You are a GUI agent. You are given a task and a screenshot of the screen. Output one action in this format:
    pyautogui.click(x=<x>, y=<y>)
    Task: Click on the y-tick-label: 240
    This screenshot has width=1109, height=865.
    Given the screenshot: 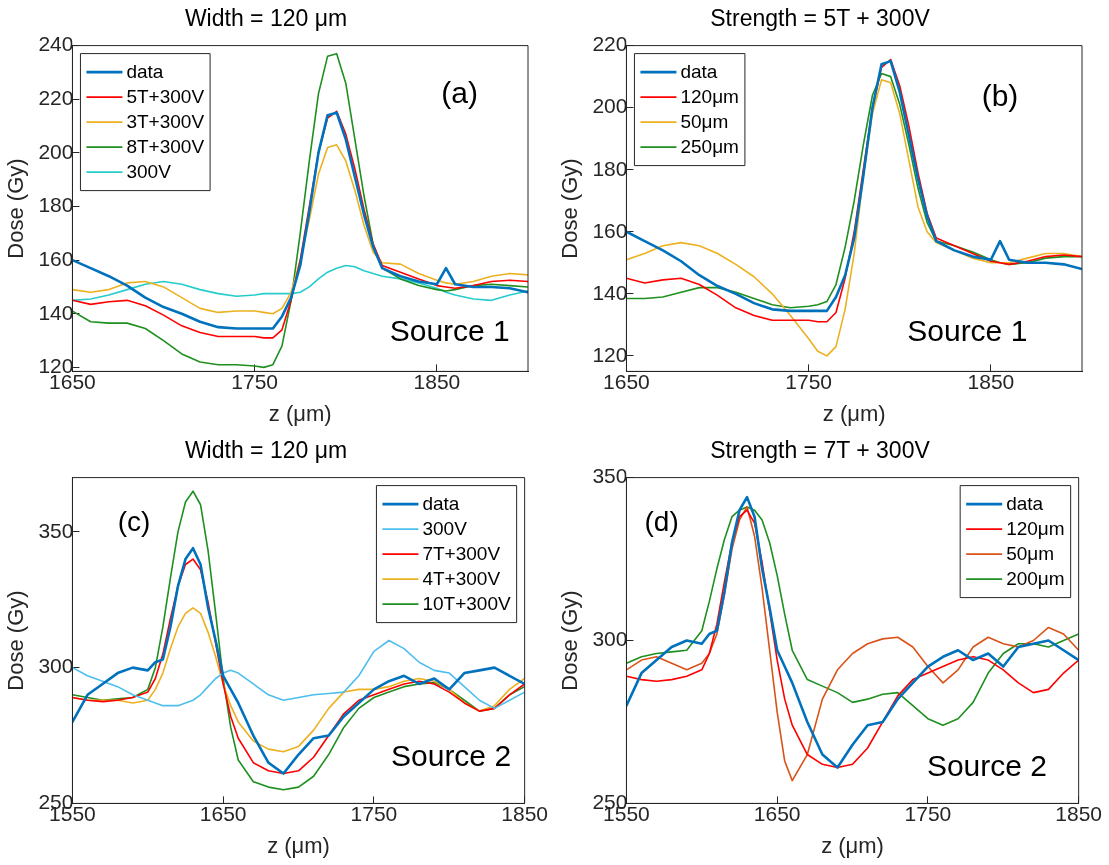 What is the action you would take?
    pyautogui.click(x=56, y=44)
    